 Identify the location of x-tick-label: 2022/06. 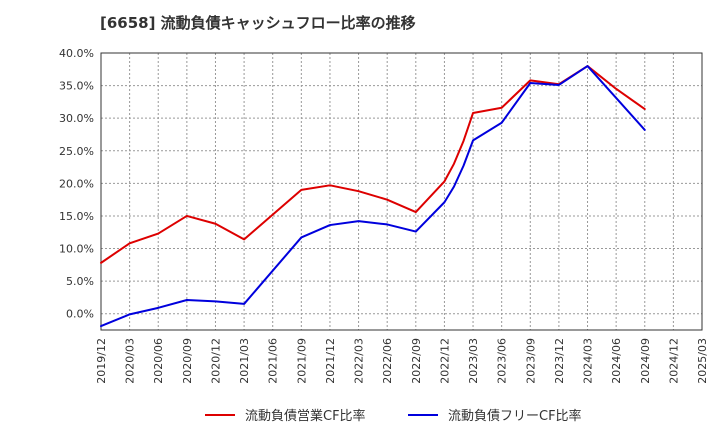
(387, 361).